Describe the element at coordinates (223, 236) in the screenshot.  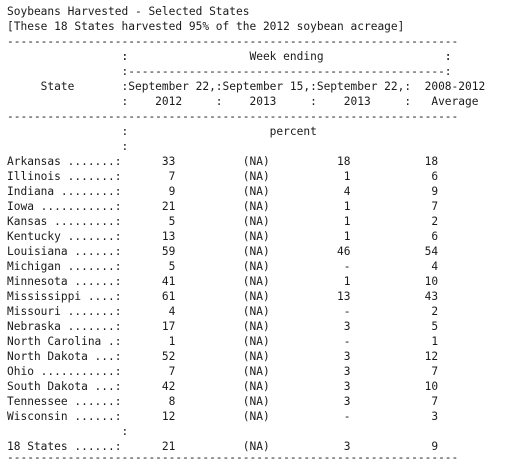
I see `table-row: Kentucky .......: 13 (NA) 1 6` at that location.